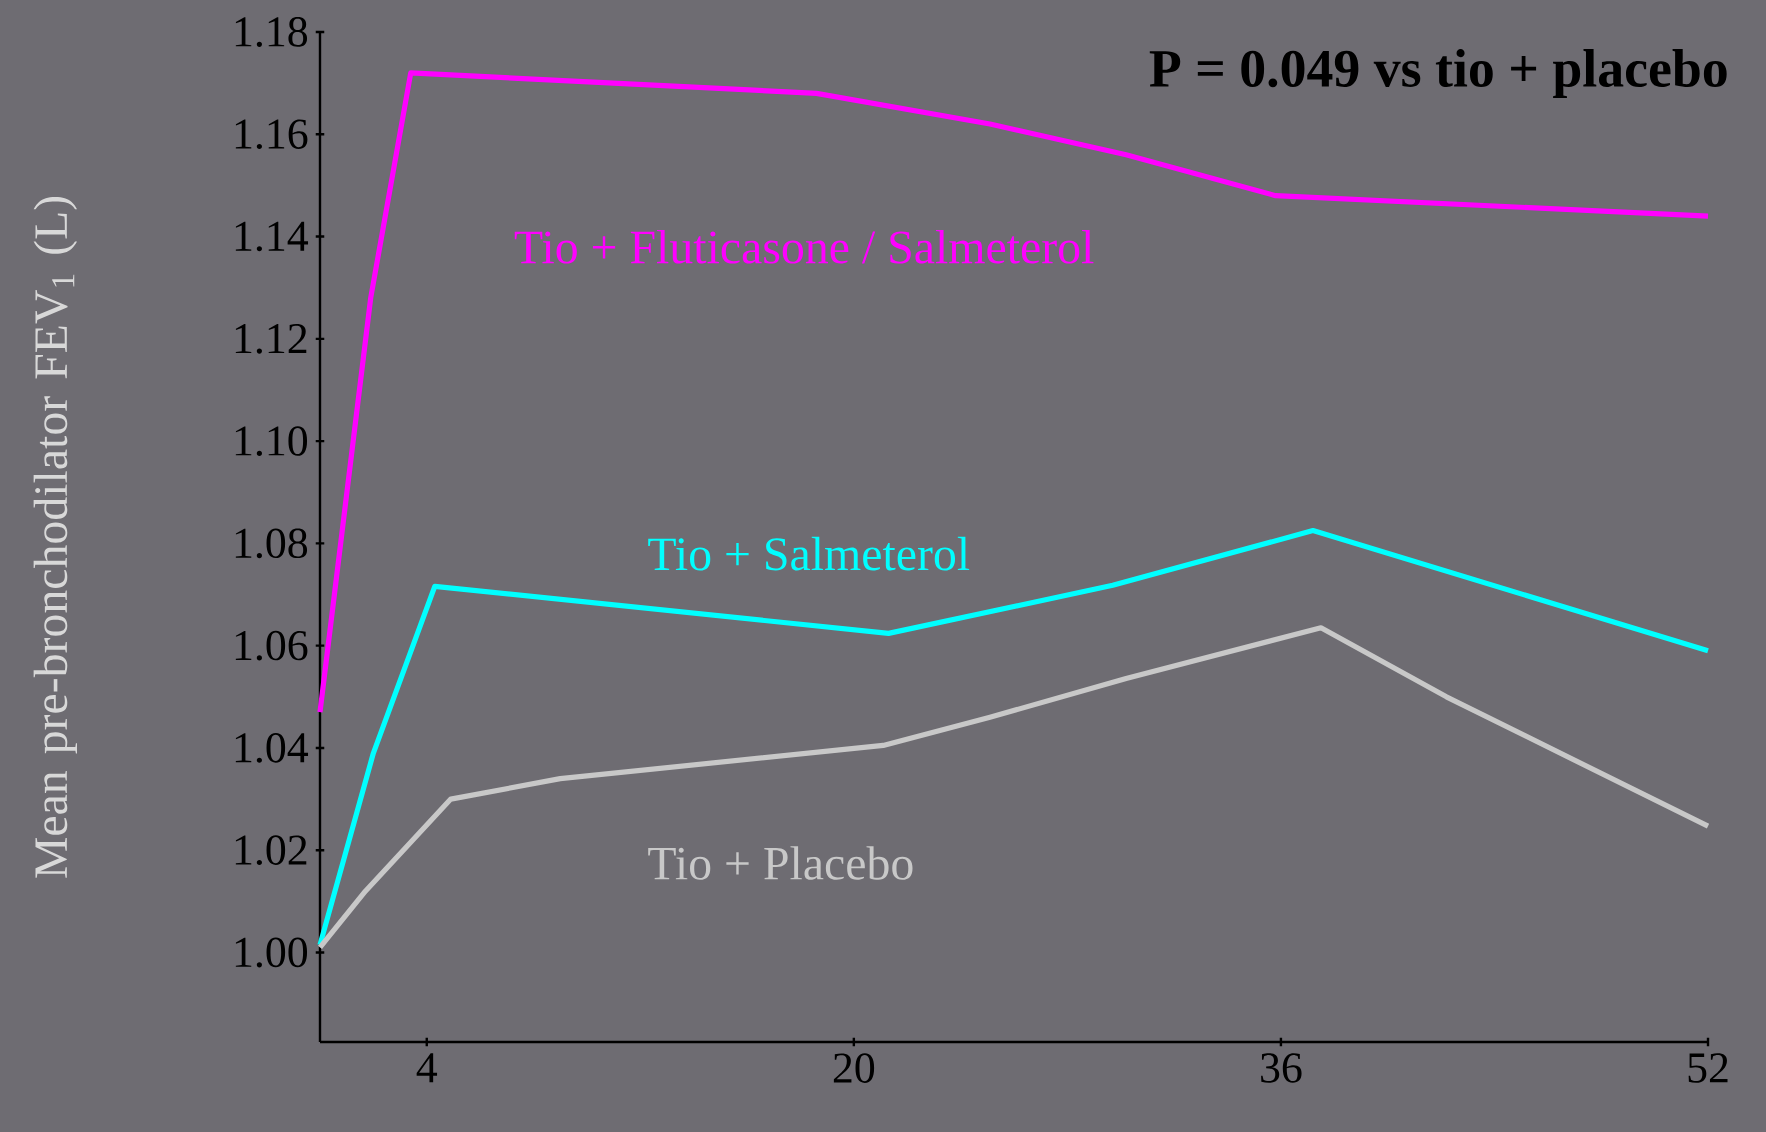  I want to click on y-axis-title: Mean pre-bronchodilator FEV$_{1}$ (L), so click(55, 537).